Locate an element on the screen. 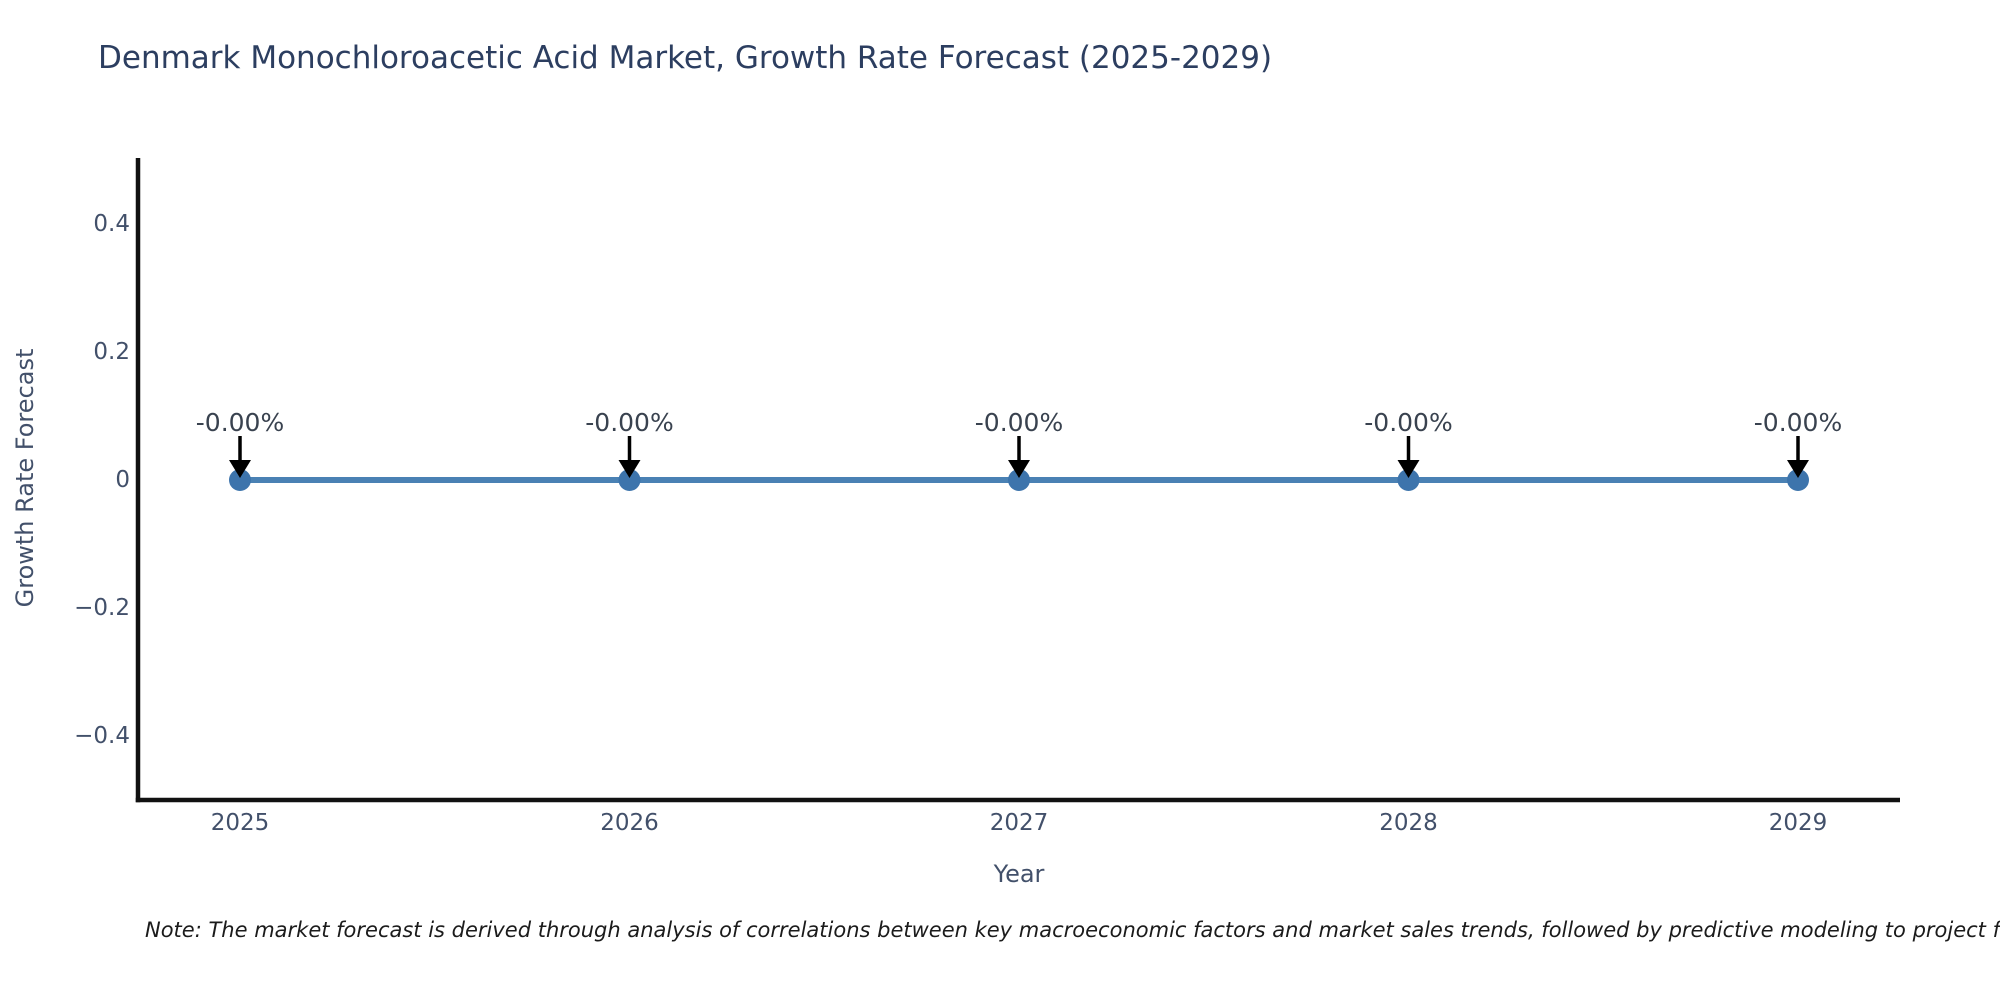 The height and width of the screenshot is (1000, 2000). y-axis-title: Growth Rate Forecast is located at coordinates (25, 478).